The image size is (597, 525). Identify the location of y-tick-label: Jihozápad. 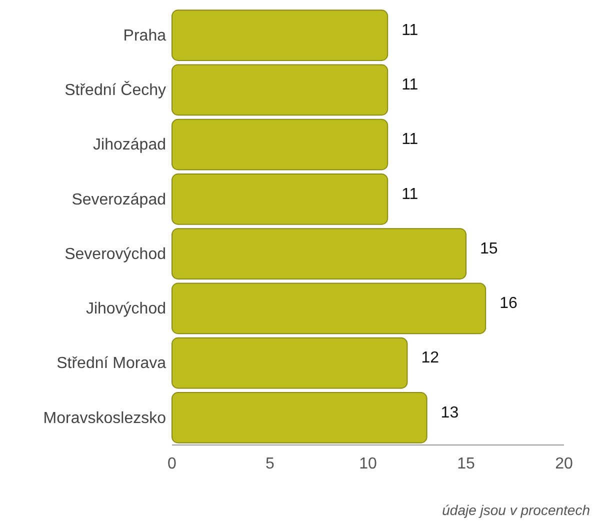
(129, 145).